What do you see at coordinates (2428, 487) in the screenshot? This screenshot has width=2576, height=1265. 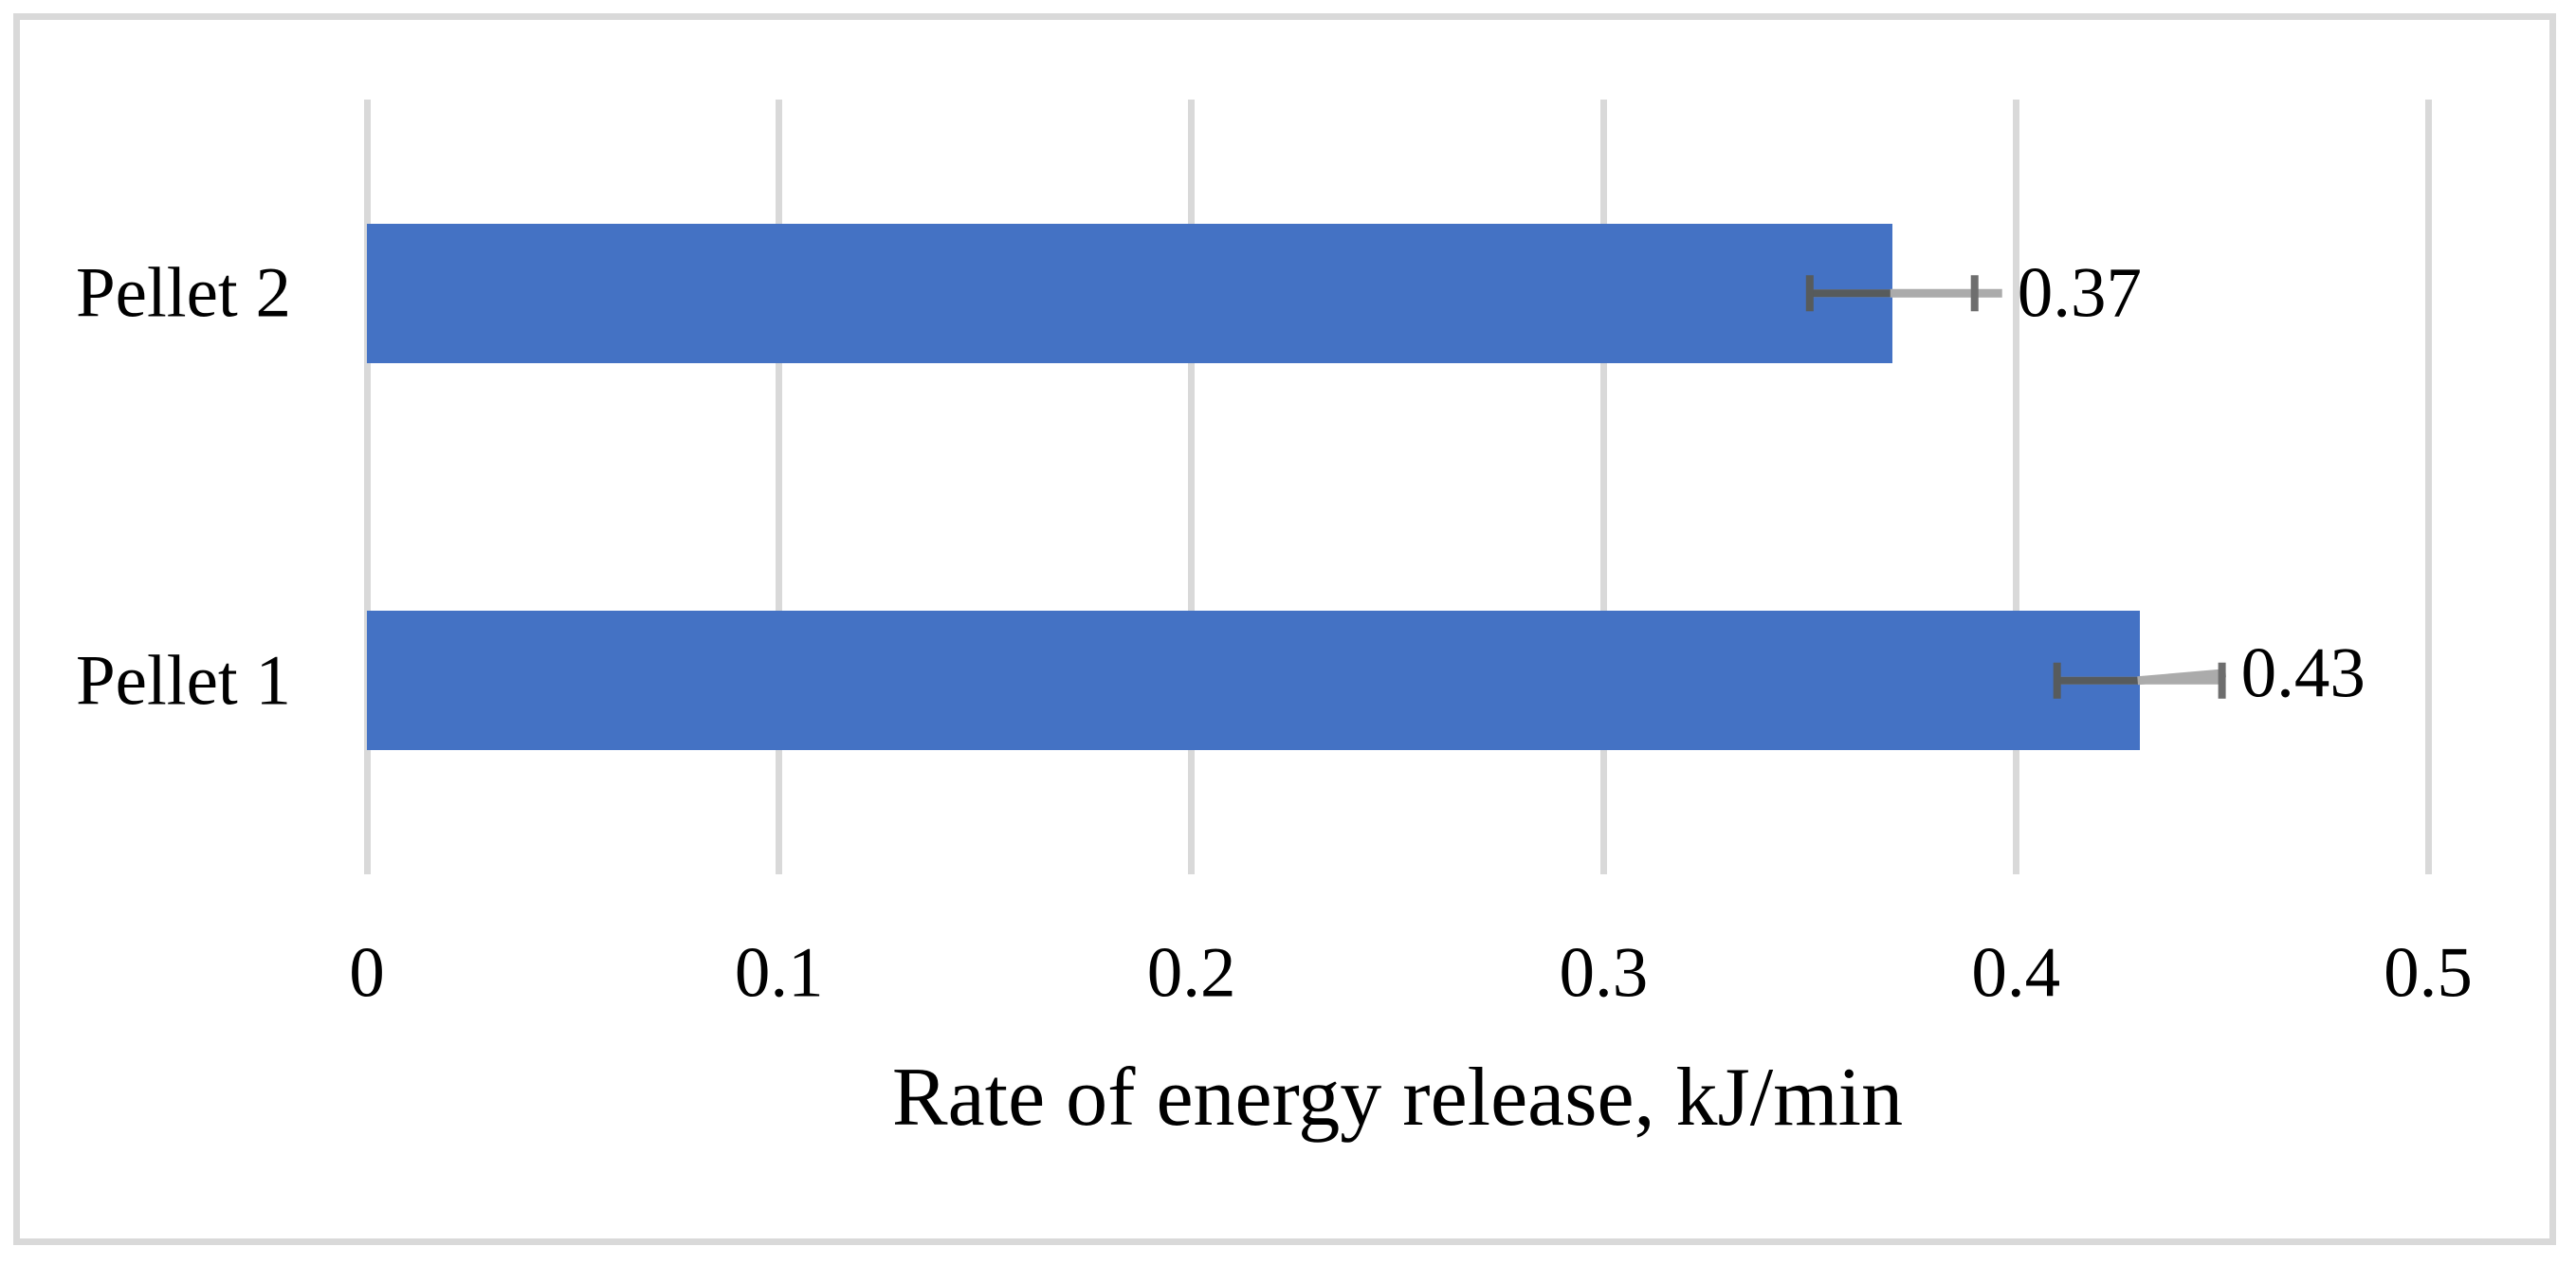 I see `gridline-0.5` at bounding box center [2428, 487].